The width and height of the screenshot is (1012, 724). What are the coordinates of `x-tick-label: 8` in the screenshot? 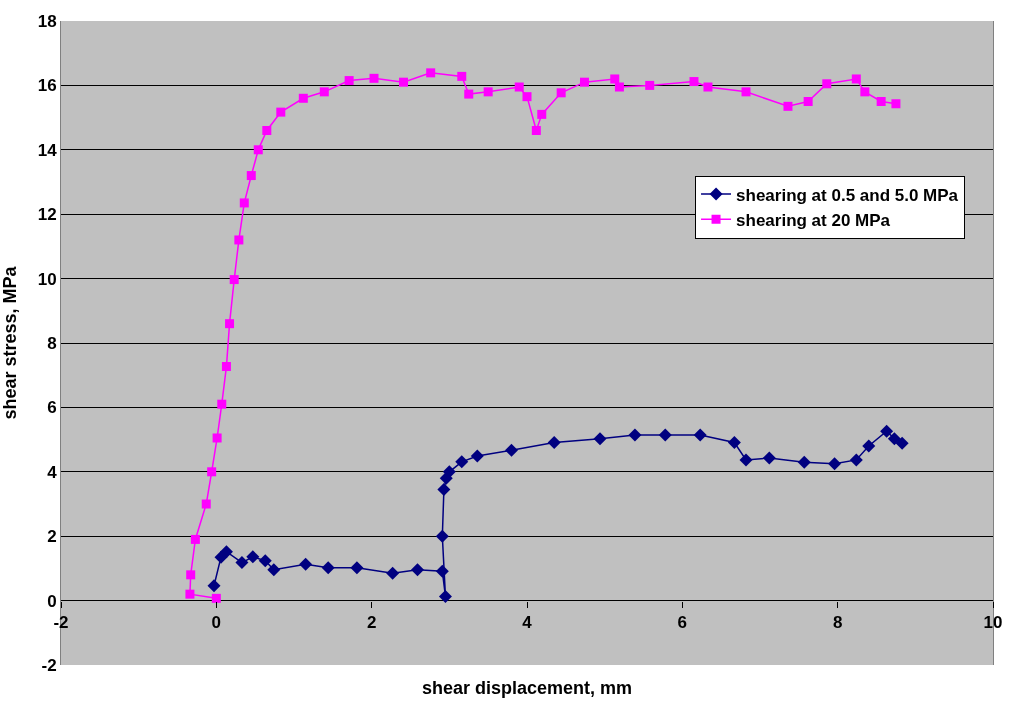 It's located at (837, 622).